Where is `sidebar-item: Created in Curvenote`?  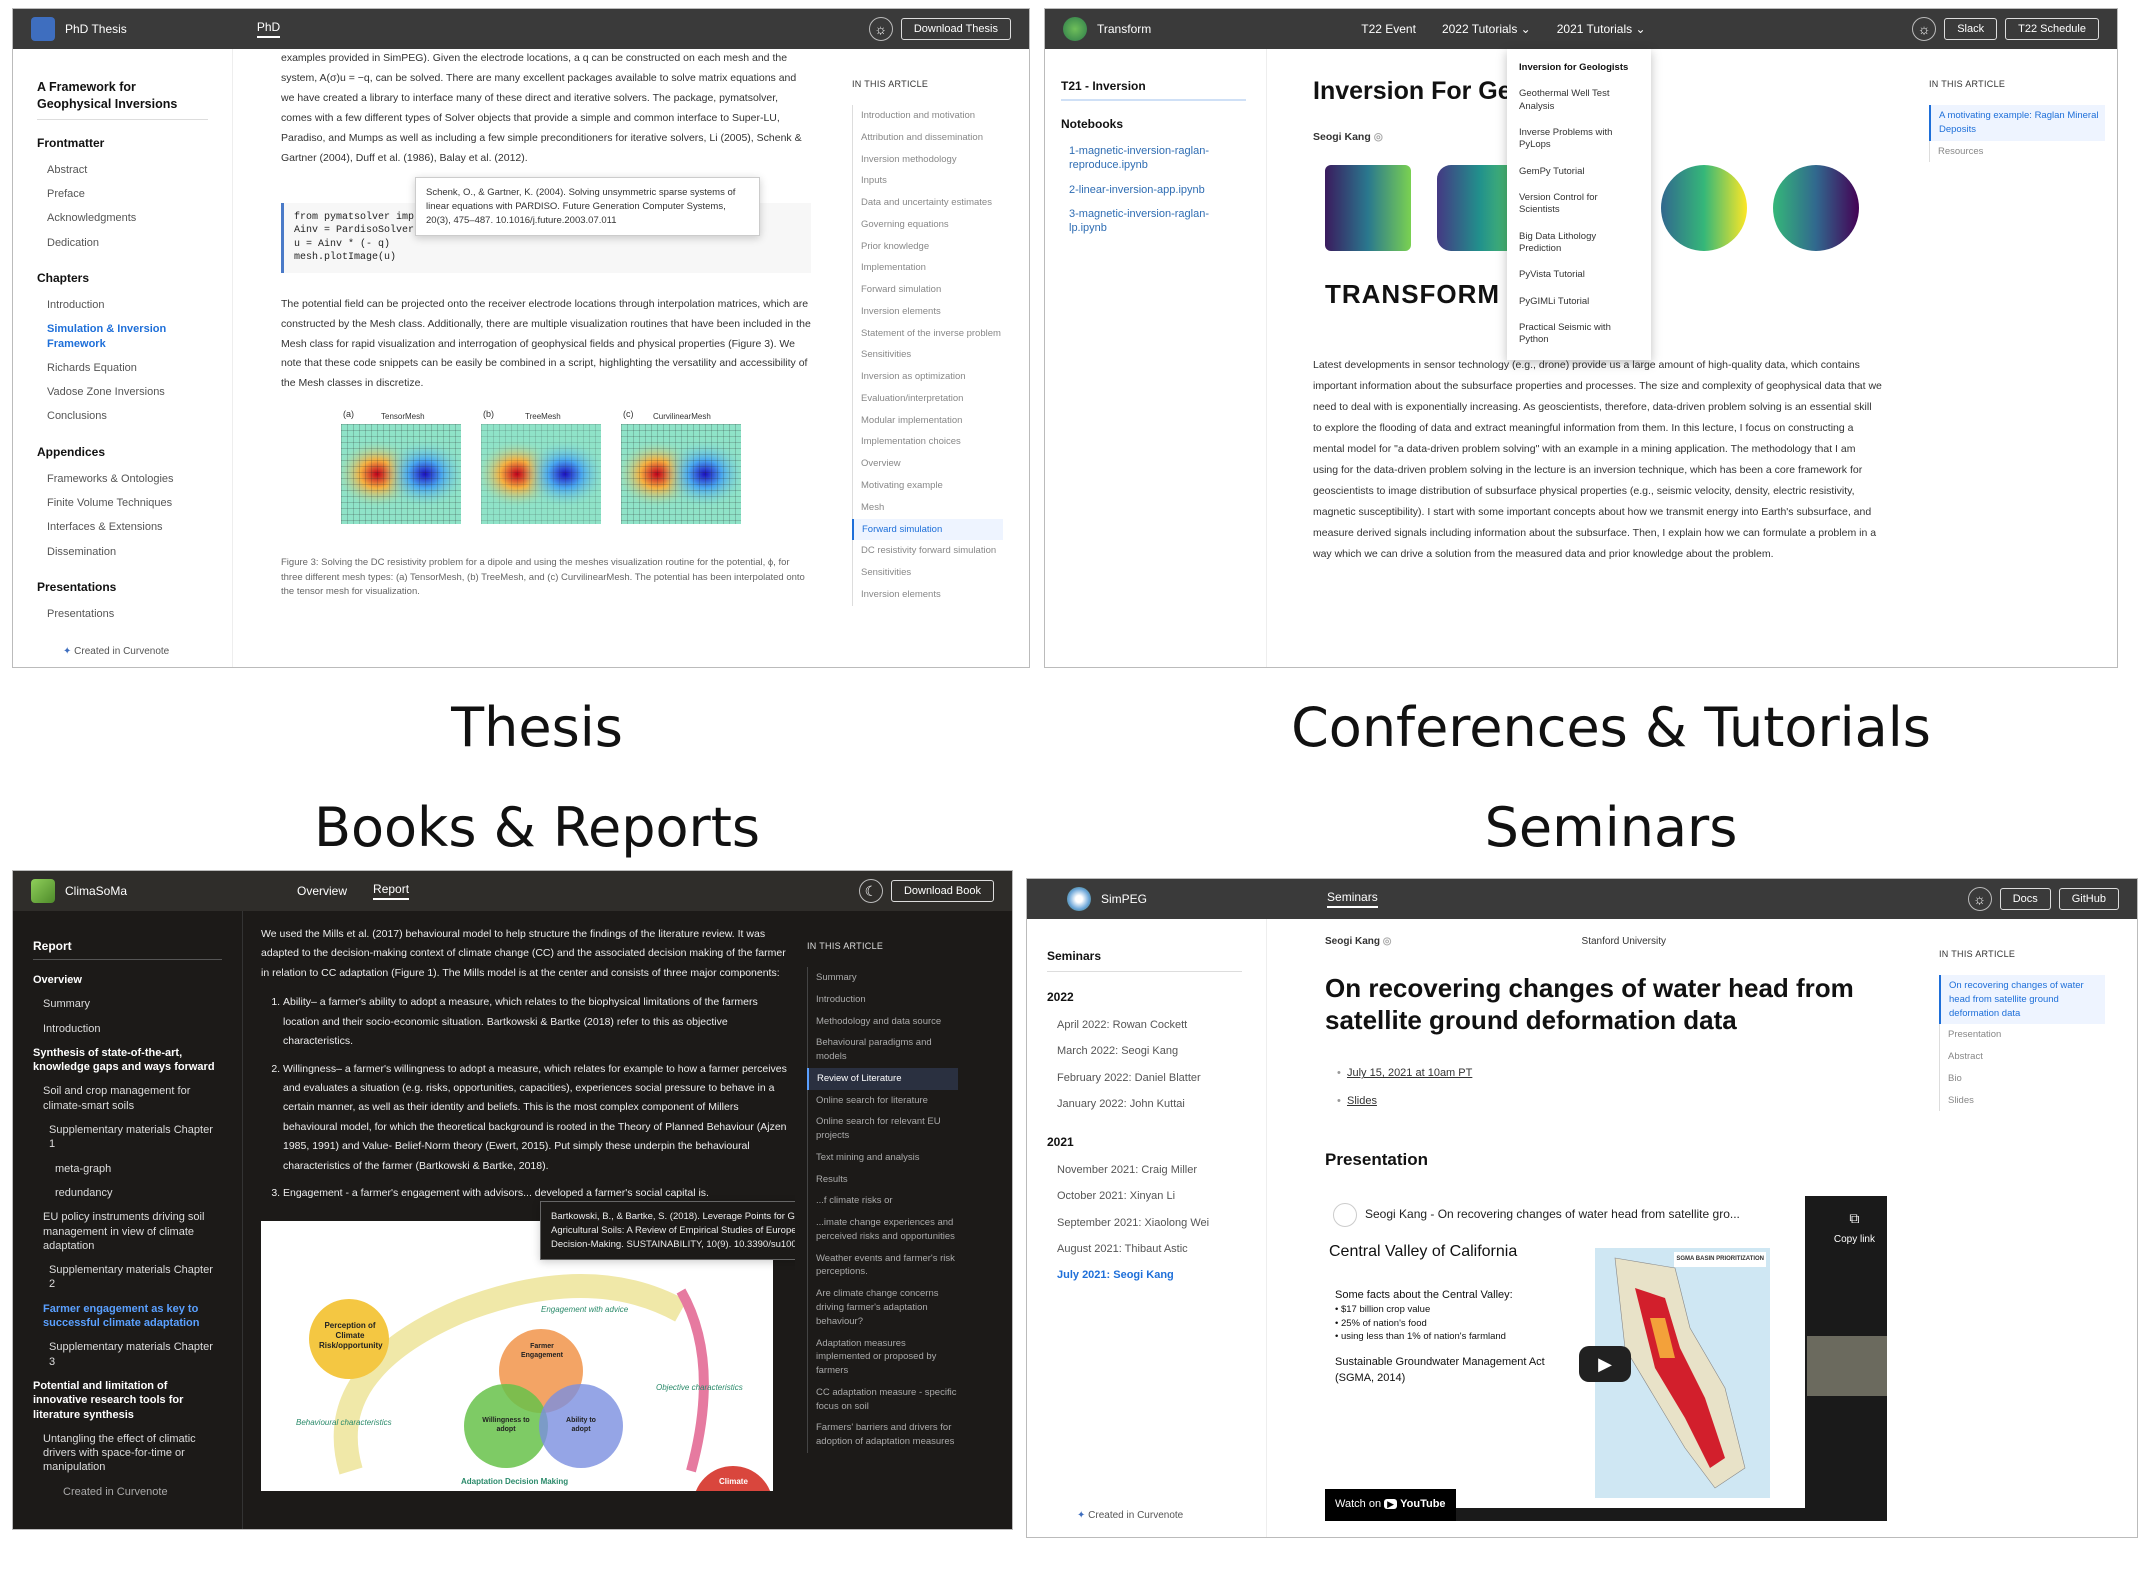 sidebar-item: Created in Curvenote is located at coordinates (115, 1491).